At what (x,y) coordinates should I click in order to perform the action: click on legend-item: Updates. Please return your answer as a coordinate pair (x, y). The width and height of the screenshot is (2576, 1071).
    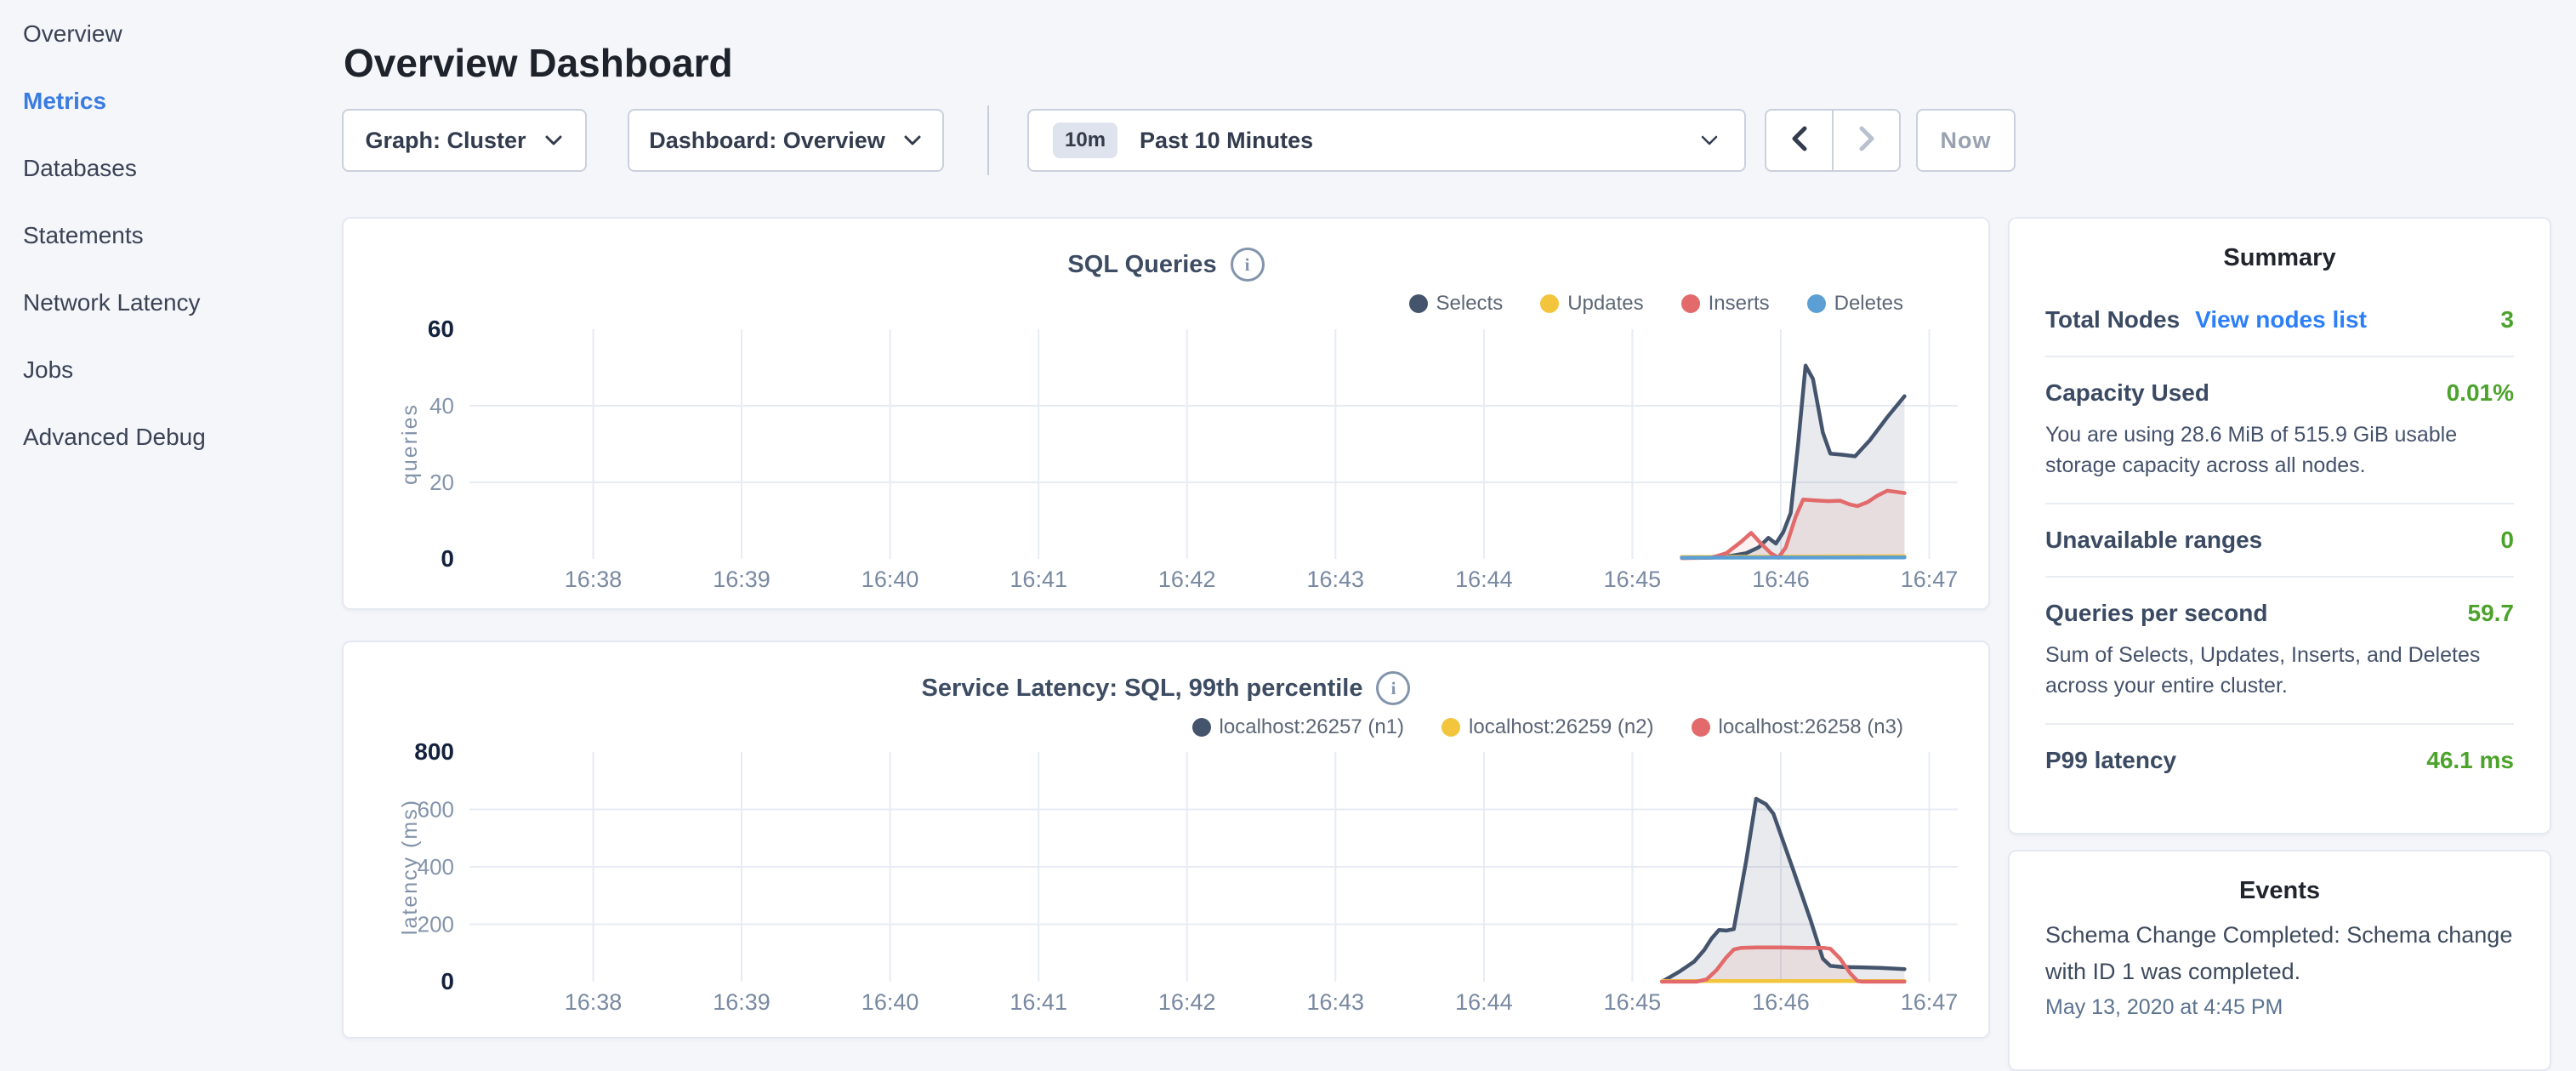
    Looking at the image, I should click on (1592, 304).